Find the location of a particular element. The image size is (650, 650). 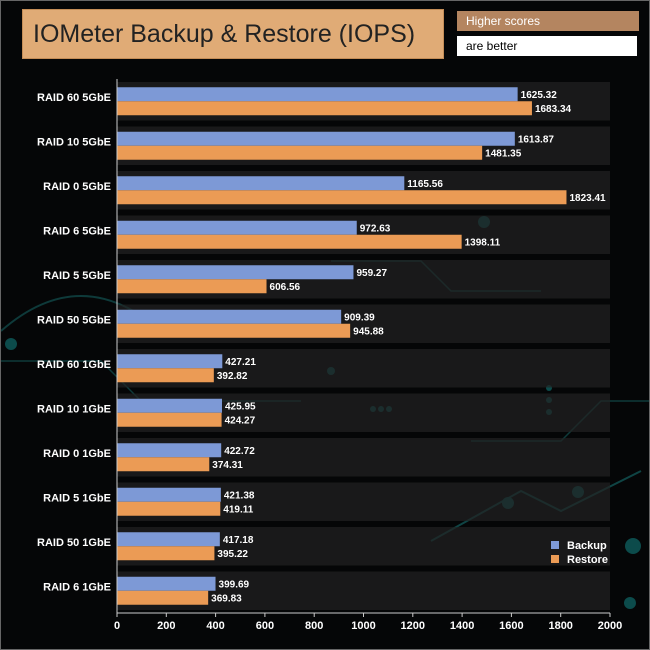

data-label: 1165.56 is located at coordinates (425, 184).